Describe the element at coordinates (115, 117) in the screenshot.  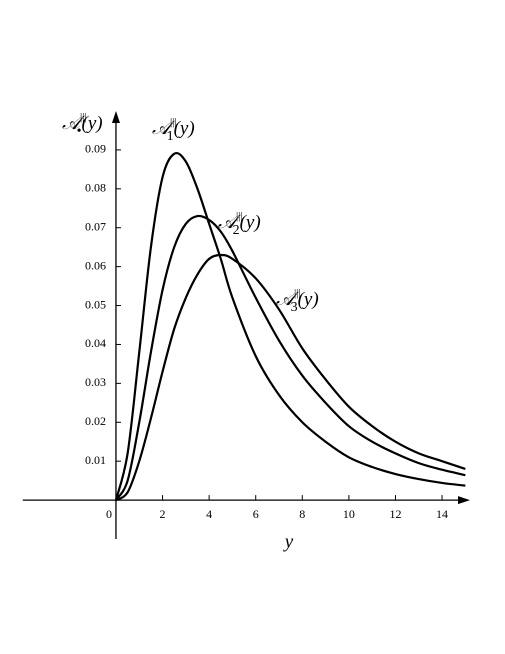
I see `y-arrow` at that location.